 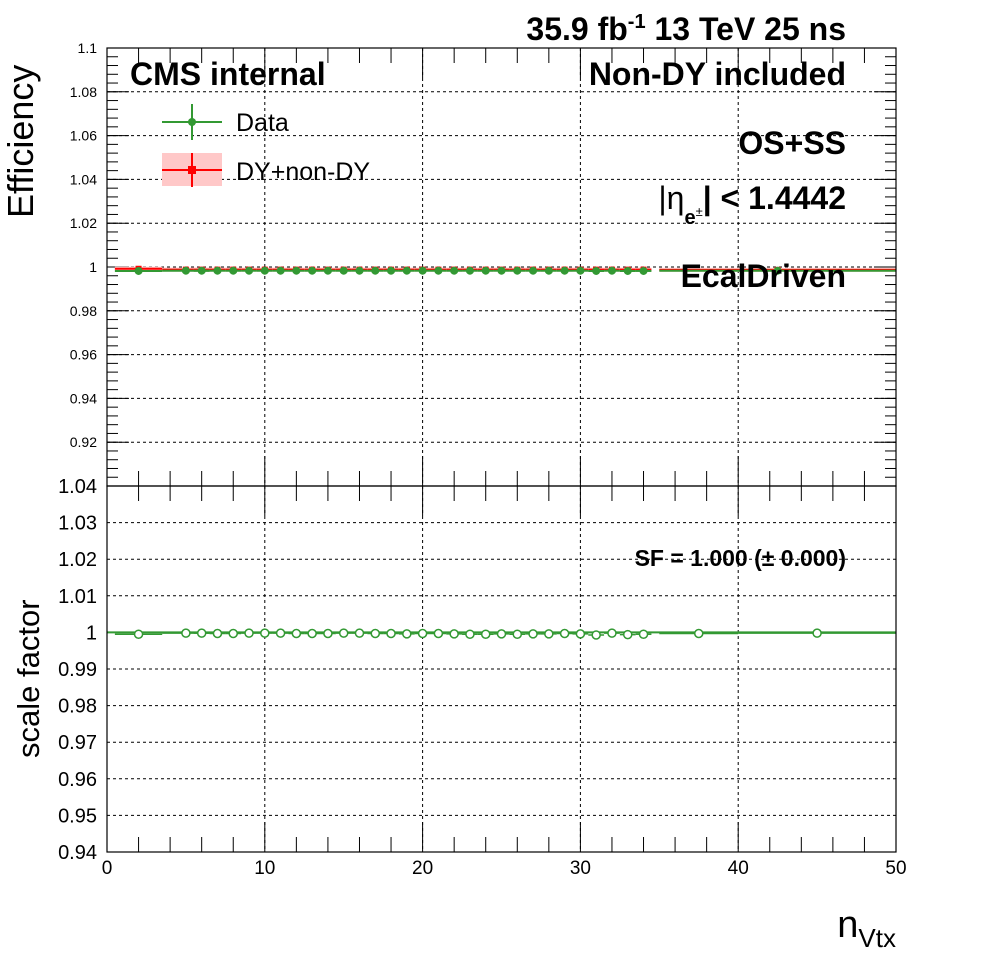 I want to click on eta-prefix: |η, so click(x=671, y=198).